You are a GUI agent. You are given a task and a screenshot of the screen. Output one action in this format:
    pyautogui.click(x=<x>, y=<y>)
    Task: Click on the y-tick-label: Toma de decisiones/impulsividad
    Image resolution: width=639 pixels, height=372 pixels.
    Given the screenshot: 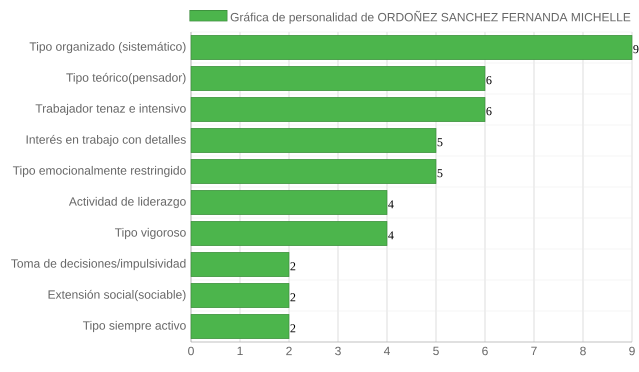 What is the action you would take?
    pyautogui.click(x=98, y=264)
    